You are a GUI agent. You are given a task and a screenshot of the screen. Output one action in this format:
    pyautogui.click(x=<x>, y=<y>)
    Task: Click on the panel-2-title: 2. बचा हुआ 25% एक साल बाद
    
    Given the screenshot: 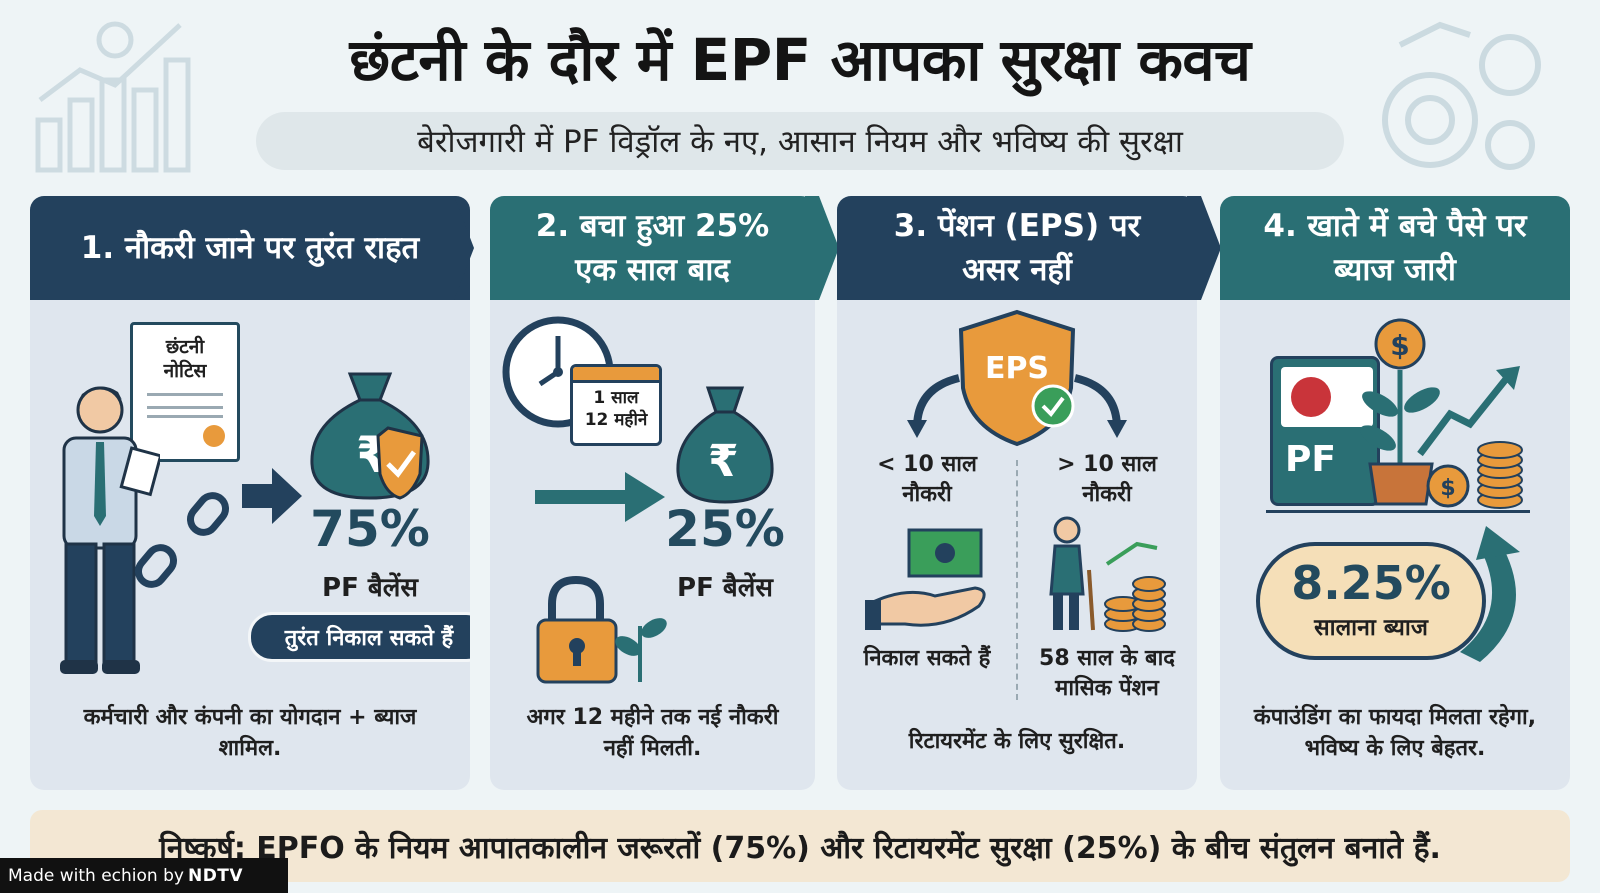 What is the action you would take?
    pyautogui.click(x=652, y=248)
    